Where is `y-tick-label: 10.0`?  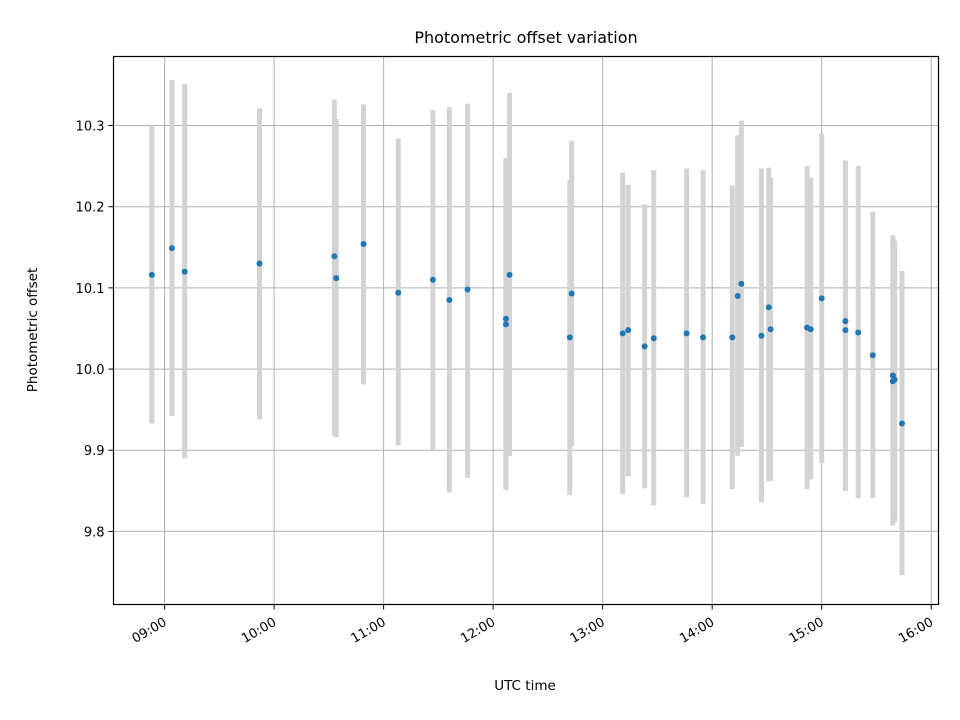
y-tick-label: 10.0 is located at coordinates (90, 370).